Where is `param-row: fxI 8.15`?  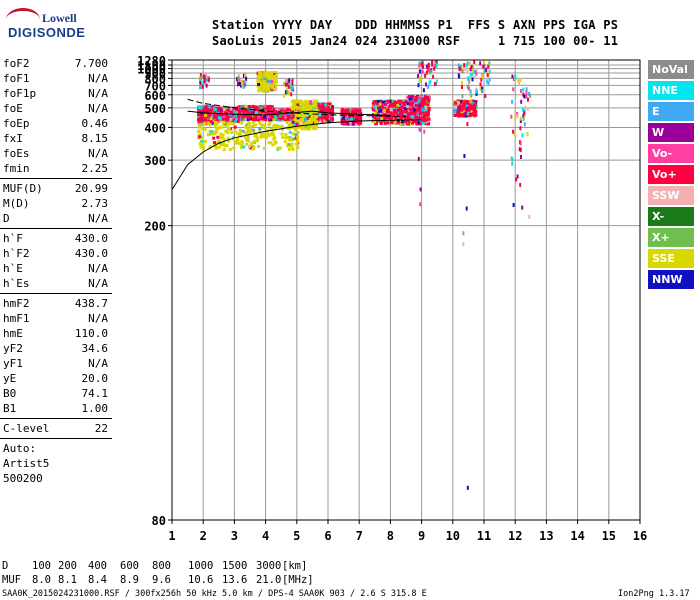
param-row: fxI 8.15 is located at coordinates (56, 138).